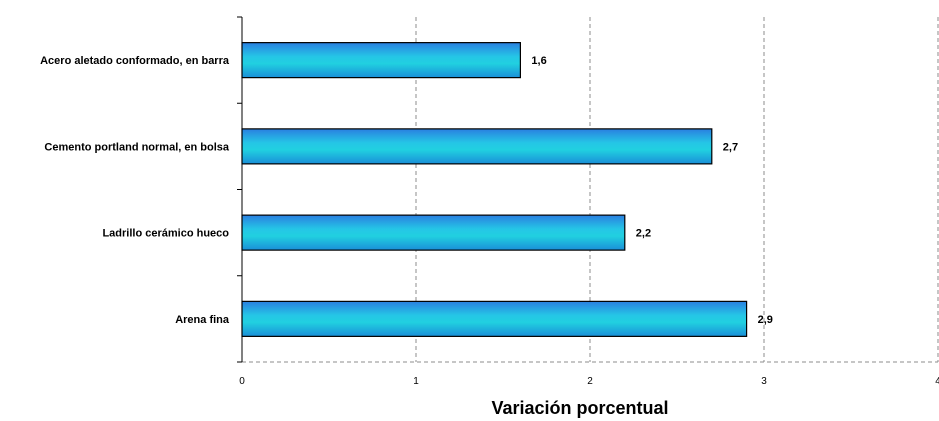 Image resolution: width=939 pixels, height=421 pixels. Describe the element at coordinates (202, 320) in the screenshot. I see `category-label: Arena fina` at that location.